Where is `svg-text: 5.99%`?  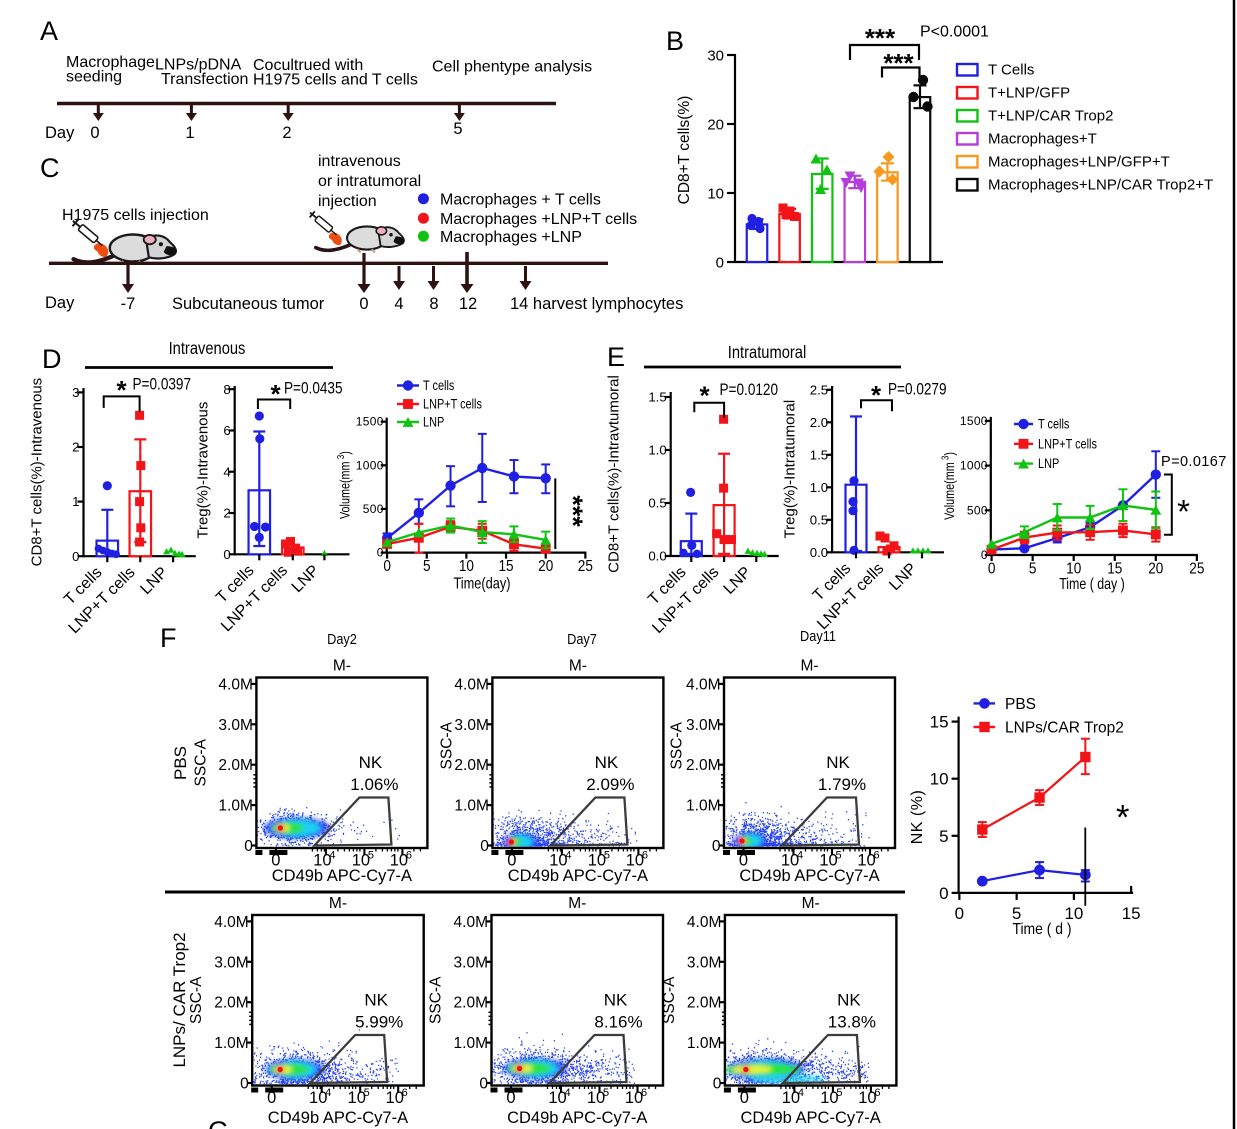 svg-text: 5.99% is located at coordinates (379, 1022).